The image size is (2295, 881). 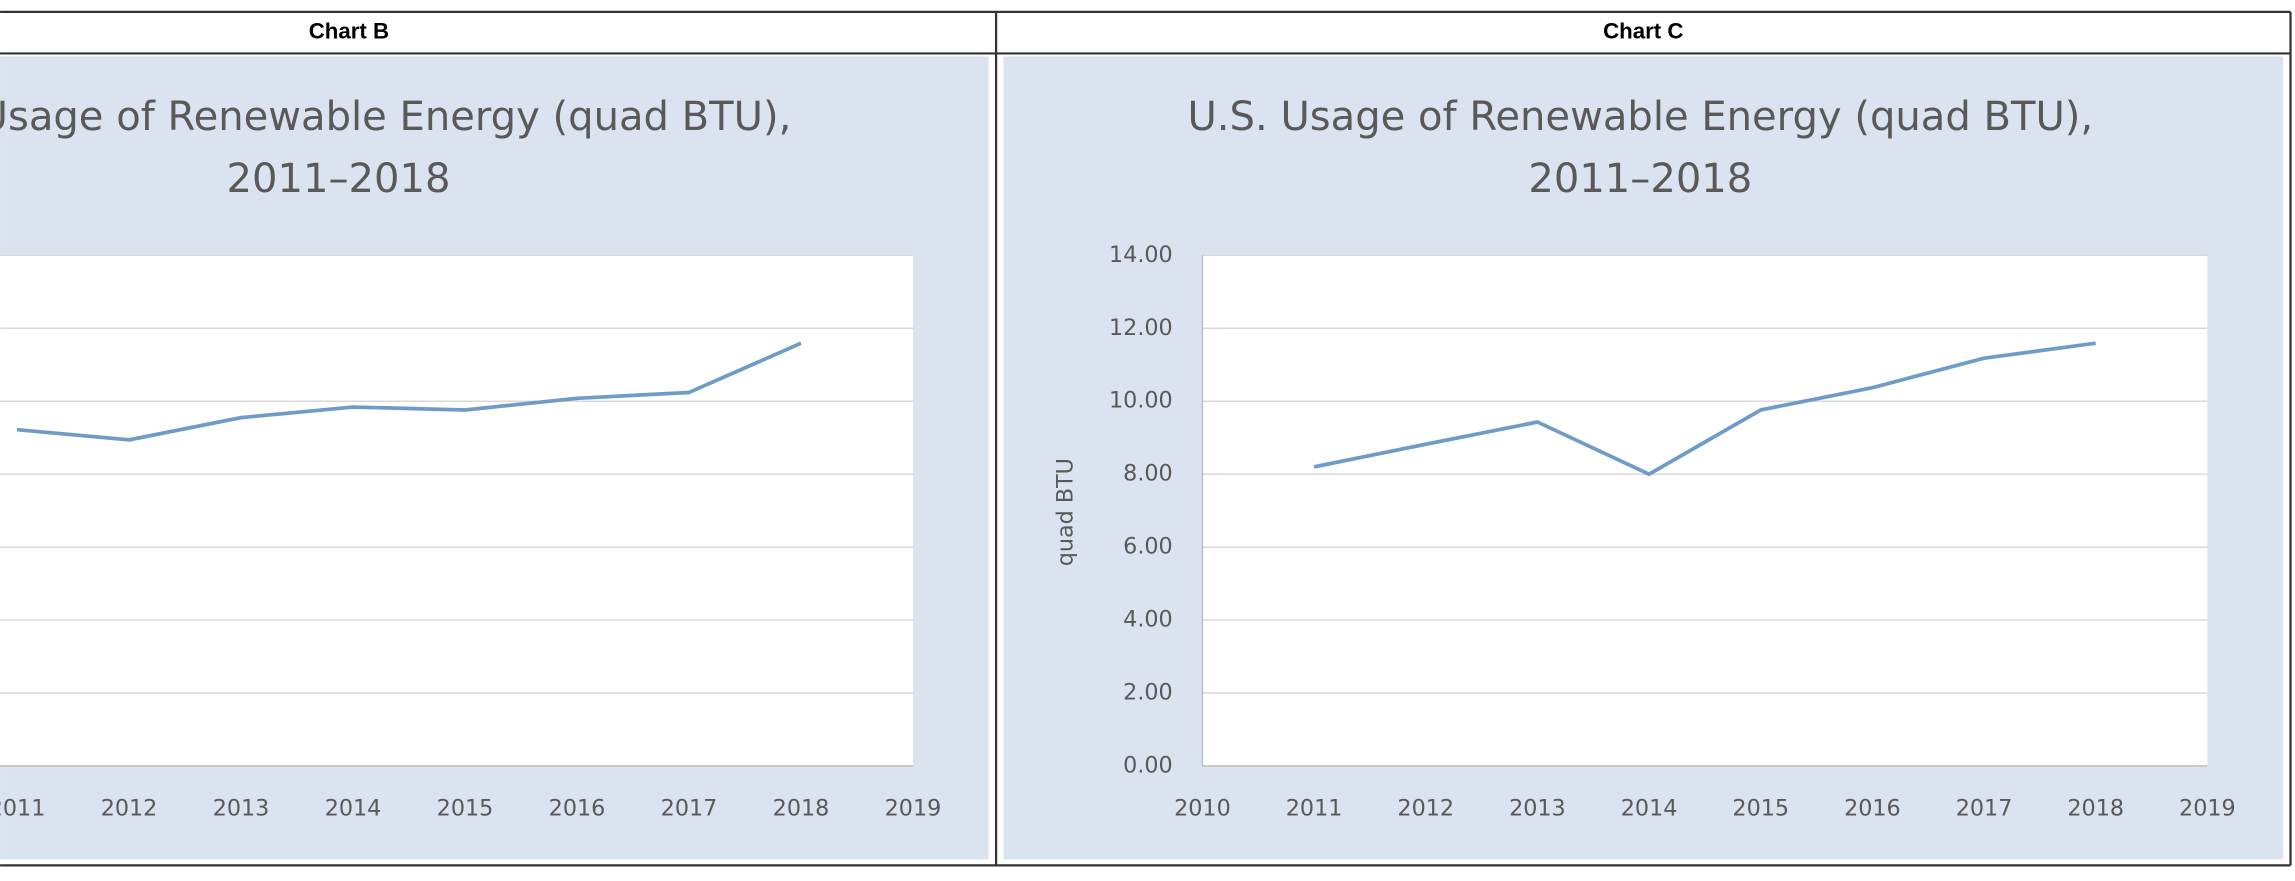 I want to click on y-axis-label: quad BTU, so click(x=1065, y=512).